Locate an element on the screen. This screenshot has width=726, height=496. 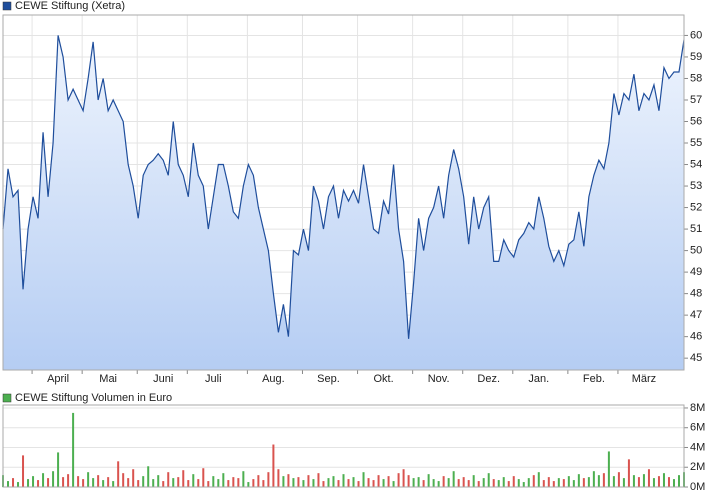
legend-swatch is located at coordinates (7, 6).